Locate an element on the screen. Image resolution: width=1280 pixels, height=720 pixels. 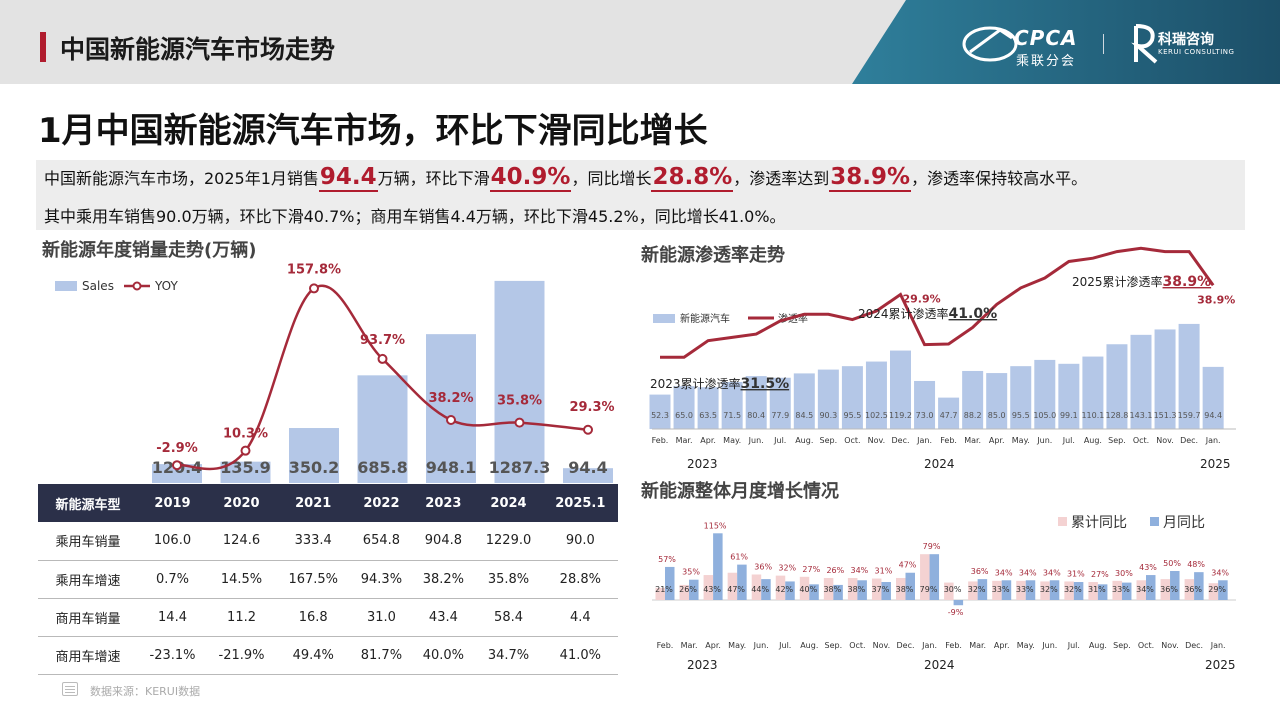
growth-month-label: Nov. is located at coordinates (882, 645).